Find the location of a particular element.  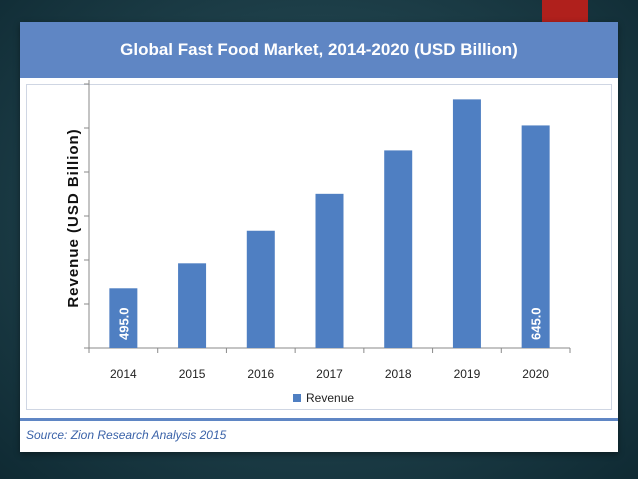

x-tick-label: 2016 is located at coordinates (260, 374).